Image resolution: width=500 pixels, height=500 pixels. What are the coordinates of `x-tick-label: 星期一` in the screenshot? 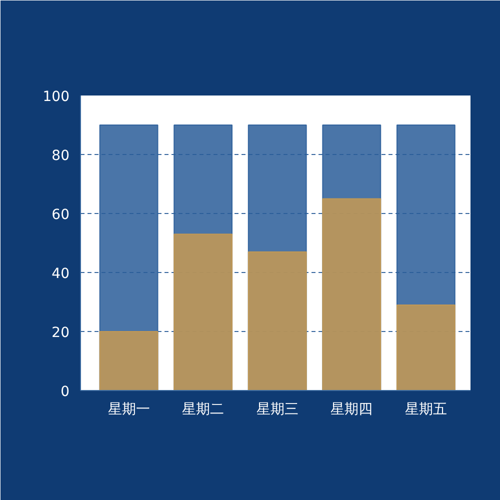 It's located at (129, 410).